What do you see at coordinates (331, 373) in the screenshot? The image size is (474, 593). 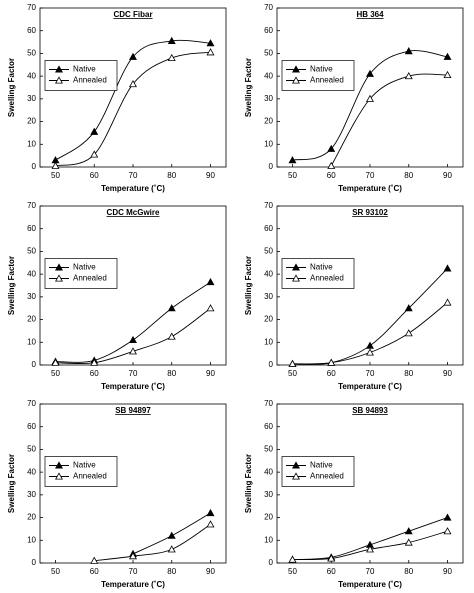 I see `x-tick-label: 60` at bounding box center [331, 373].